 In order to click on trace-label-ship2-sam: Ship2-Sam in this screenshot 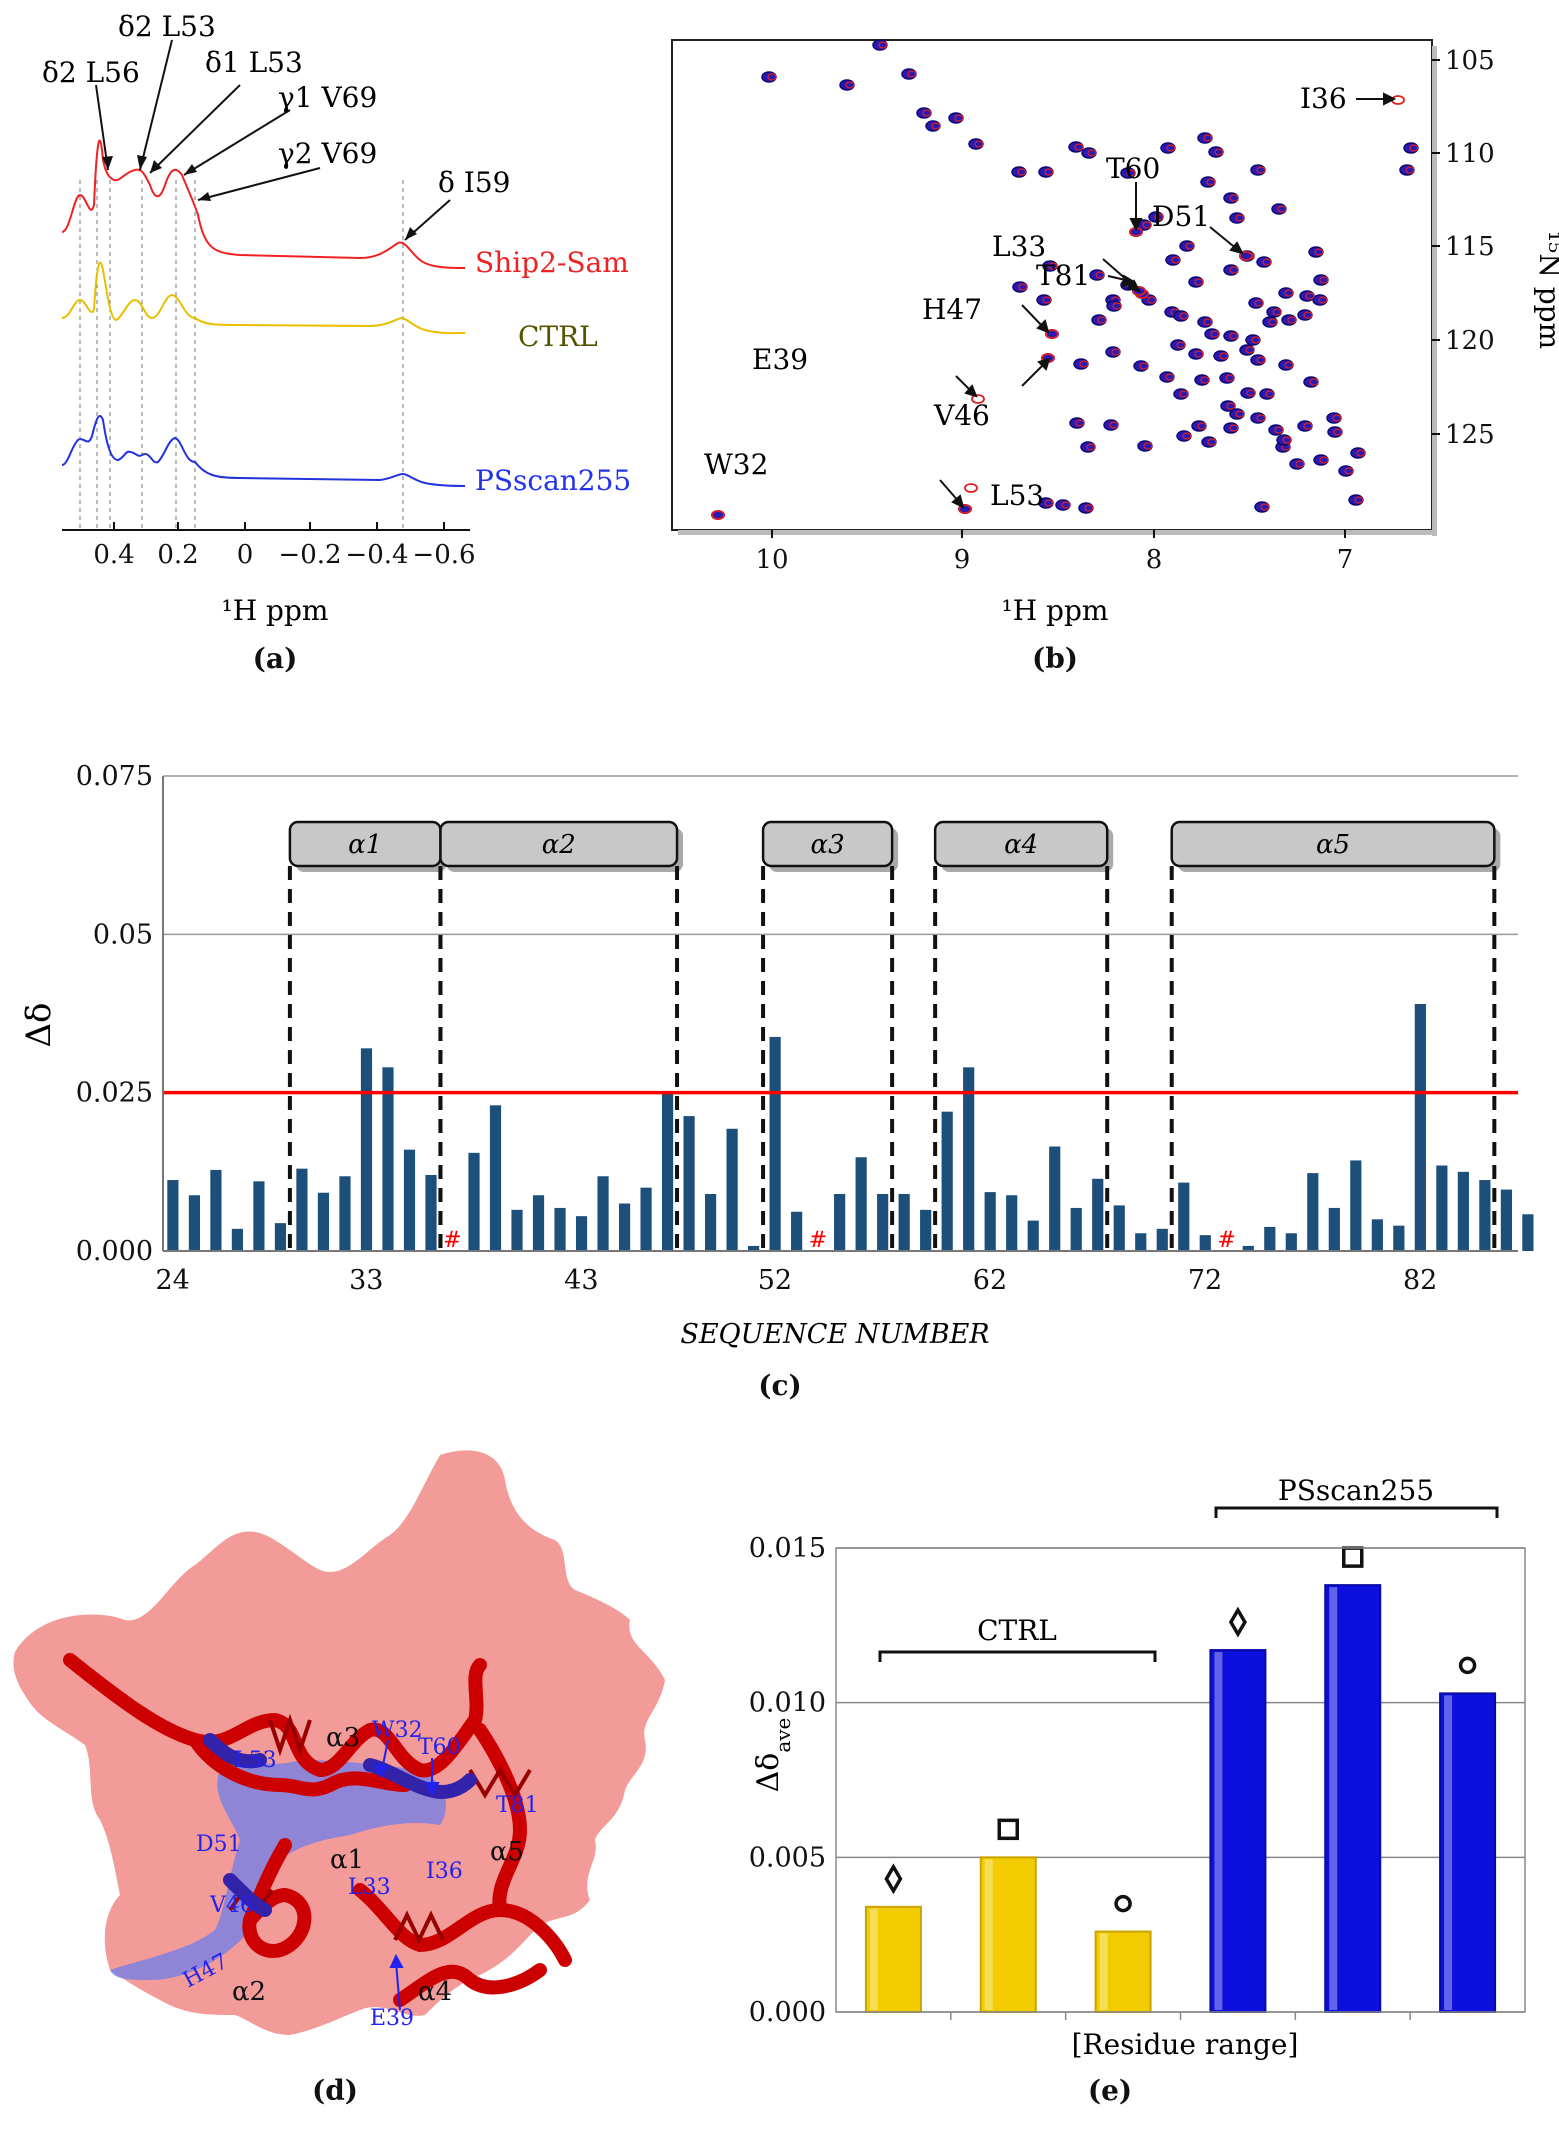, I will do `click(552, 262)`.